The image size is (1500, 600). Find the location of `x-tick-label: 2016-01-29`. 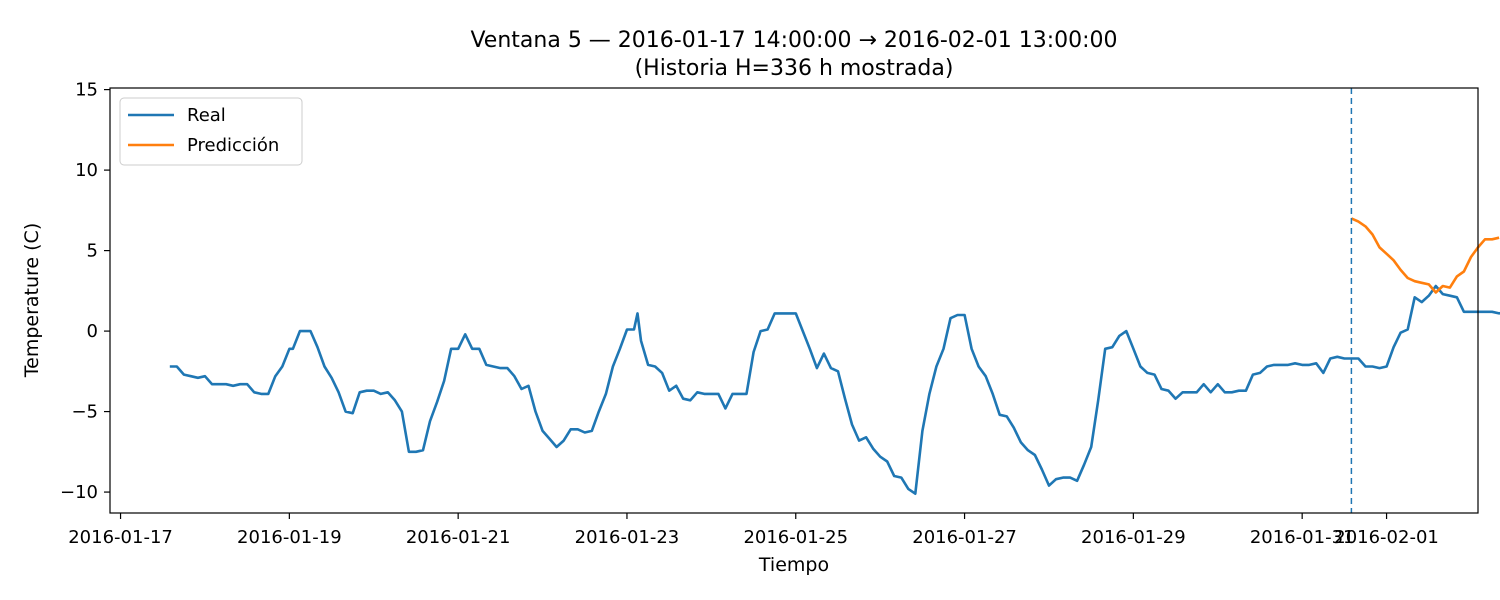

x-tick-label: 2016-01-29 is located at coordinates (1133, 537).